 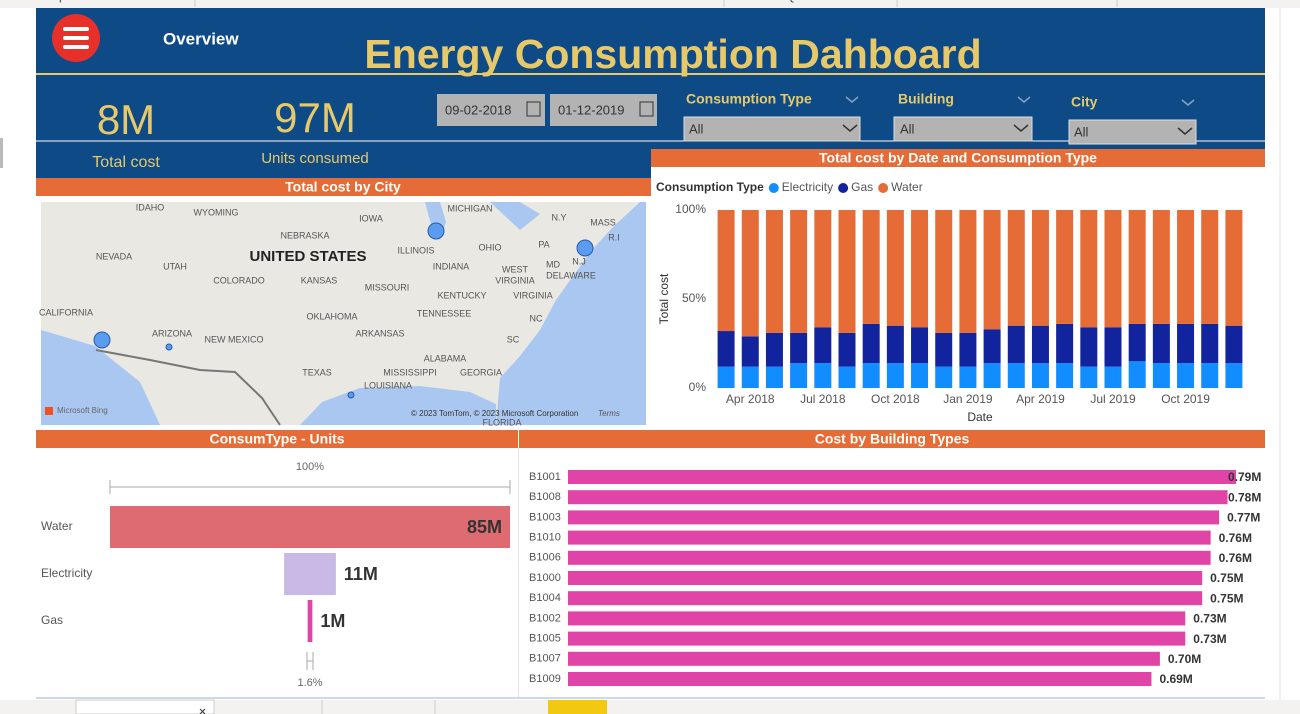 I want to click on map-terms: Terms, so click(x=609, y=413).